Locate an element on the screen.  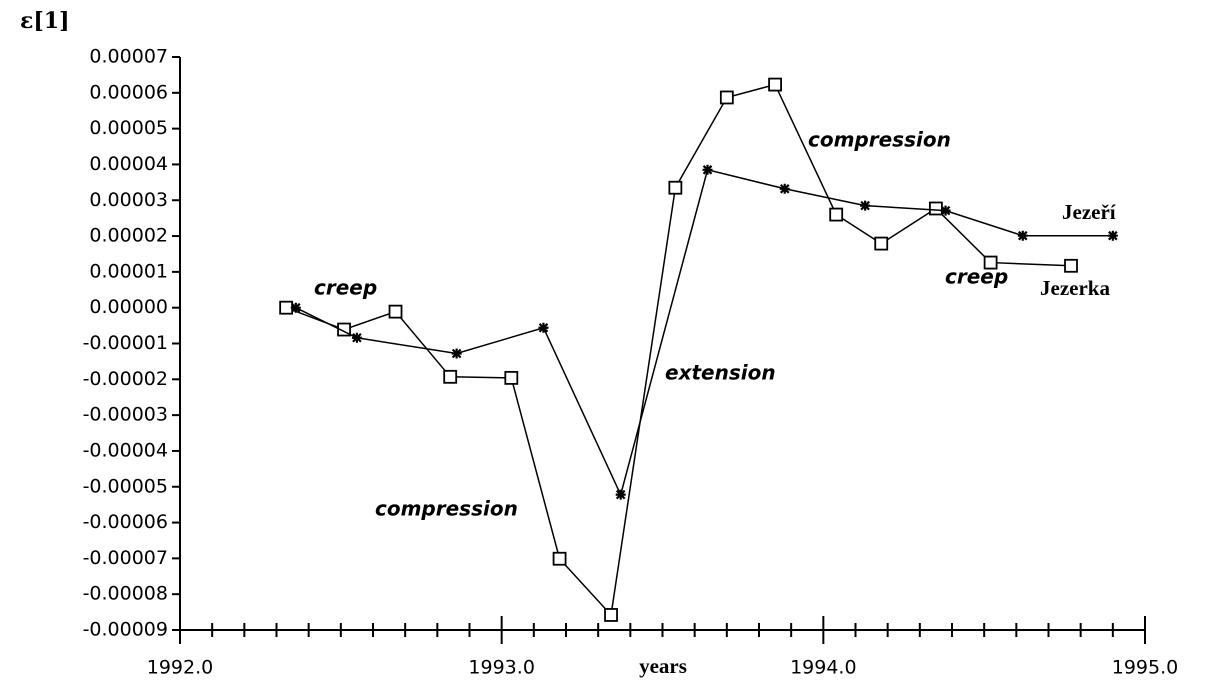
y-tick-label: -0.00003 is located at coordinates (125, 415).